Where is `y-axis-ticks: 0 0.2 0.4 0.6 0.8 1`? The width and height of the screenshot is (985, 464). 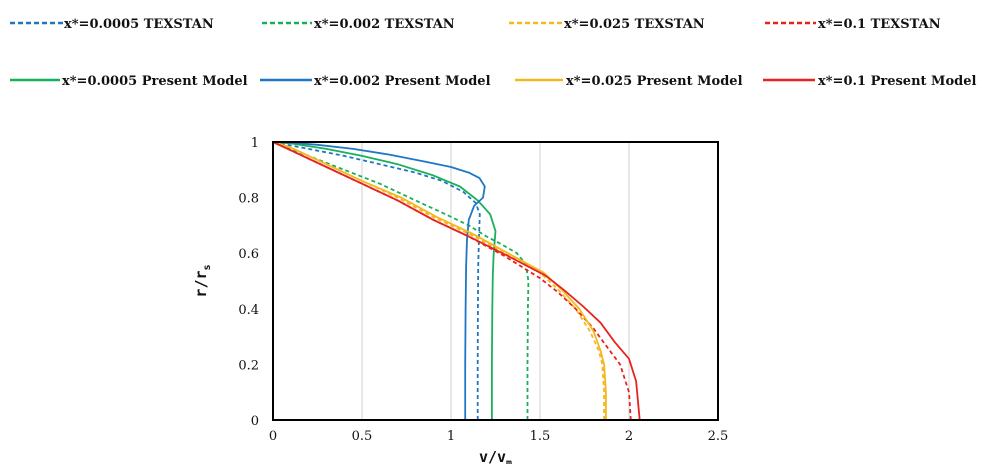
y-axis-ticks: 0 0.2 0.4 0.6 0.8 1 is located at coordinates (248, 282).